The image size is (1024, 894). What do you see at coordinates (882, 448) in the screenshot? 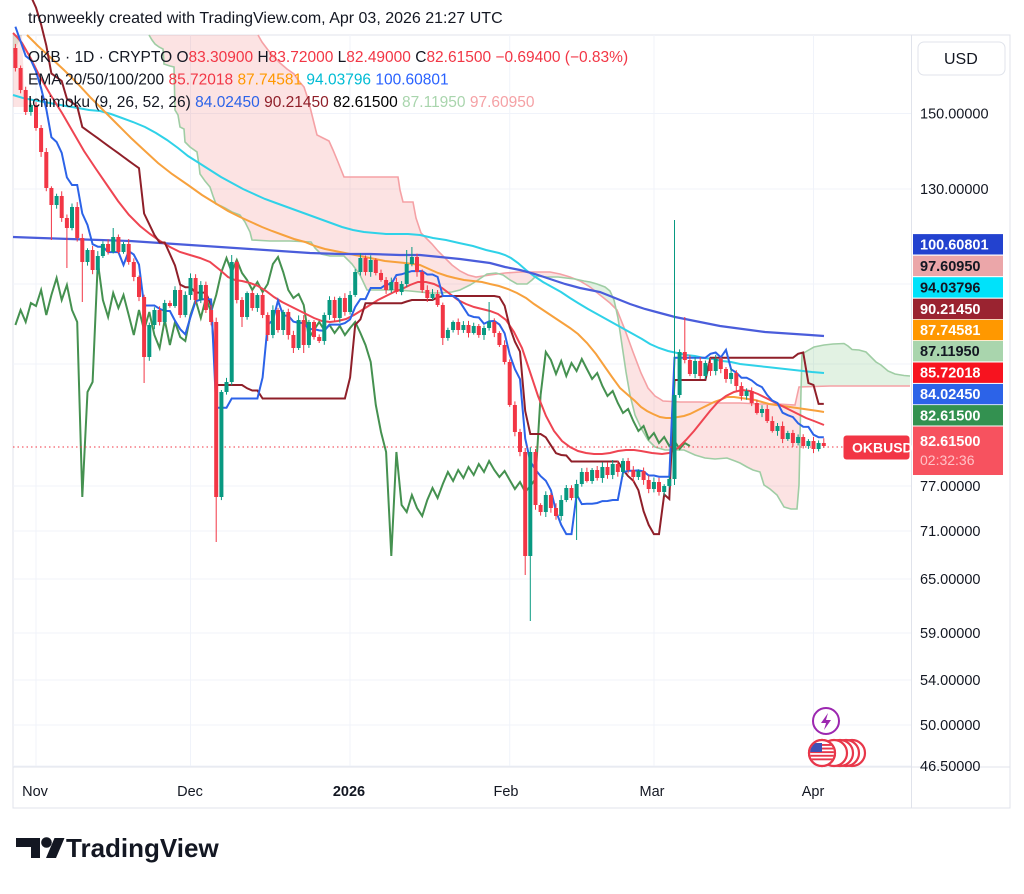
I see `svg-text: OKBUSD` at bounding box center [882, 448].